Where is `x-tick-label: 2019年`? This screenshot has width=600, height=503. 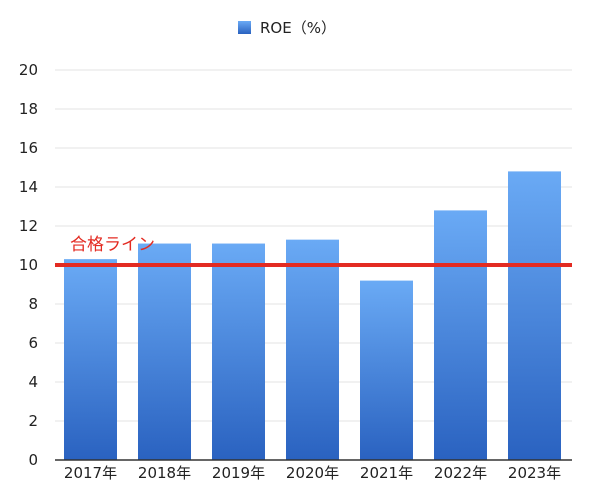 x-tick-label: 2019年 is located at coordinates (238, 473).